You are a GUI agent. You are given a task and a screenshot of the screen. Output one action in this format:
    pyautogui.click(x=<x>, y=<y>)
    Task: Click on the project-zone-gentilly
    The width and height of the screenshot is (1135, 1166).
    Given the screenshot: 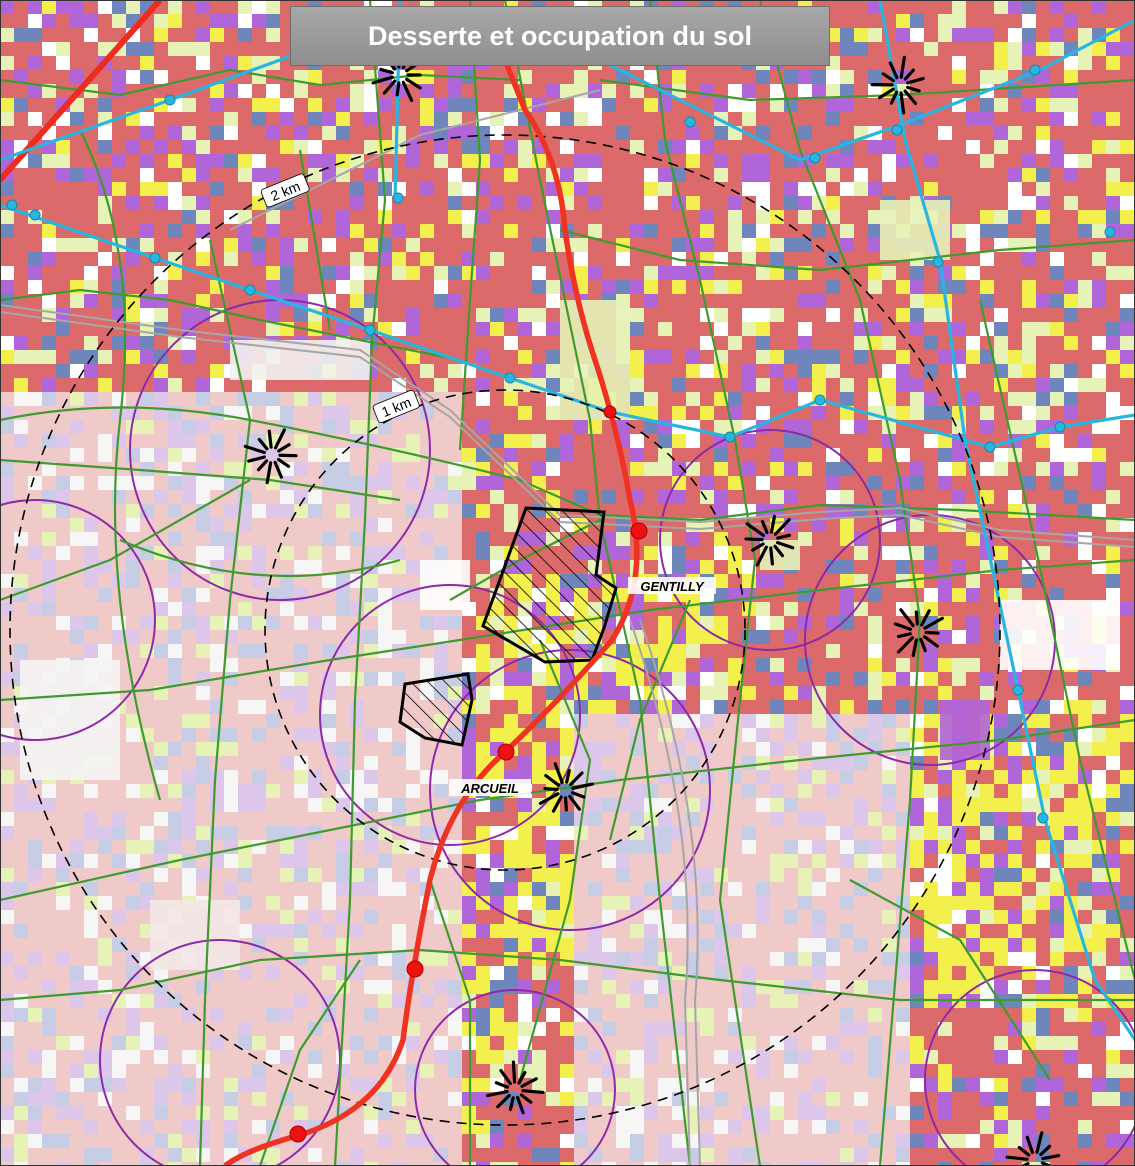 What is the action you would take?
    pyautogui.click(x=549, y=585)
    